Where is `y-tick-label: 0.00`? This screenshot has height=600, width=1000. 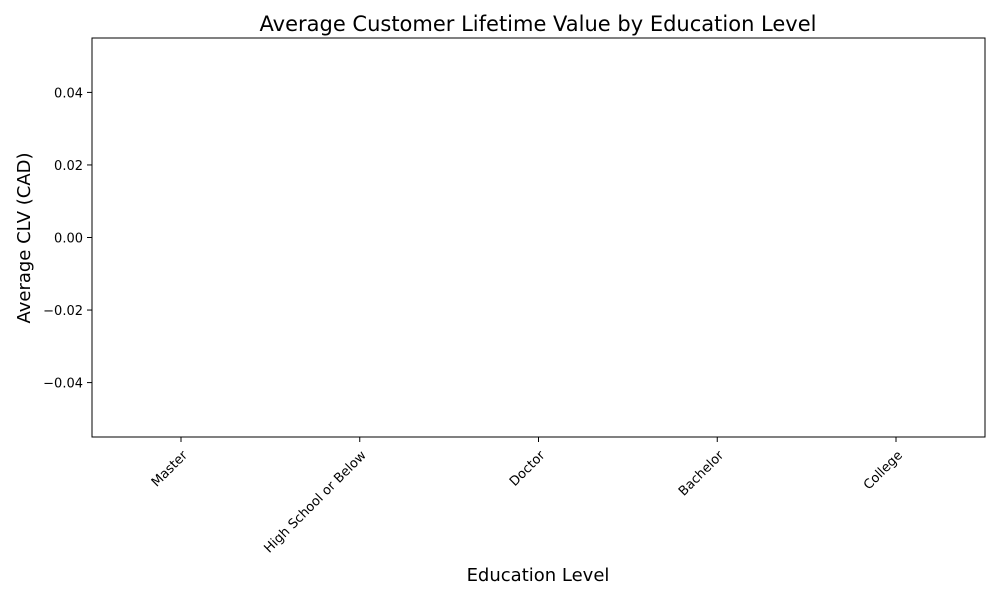
y-tick-label: 0.00 is located at coordinates (68, 239).